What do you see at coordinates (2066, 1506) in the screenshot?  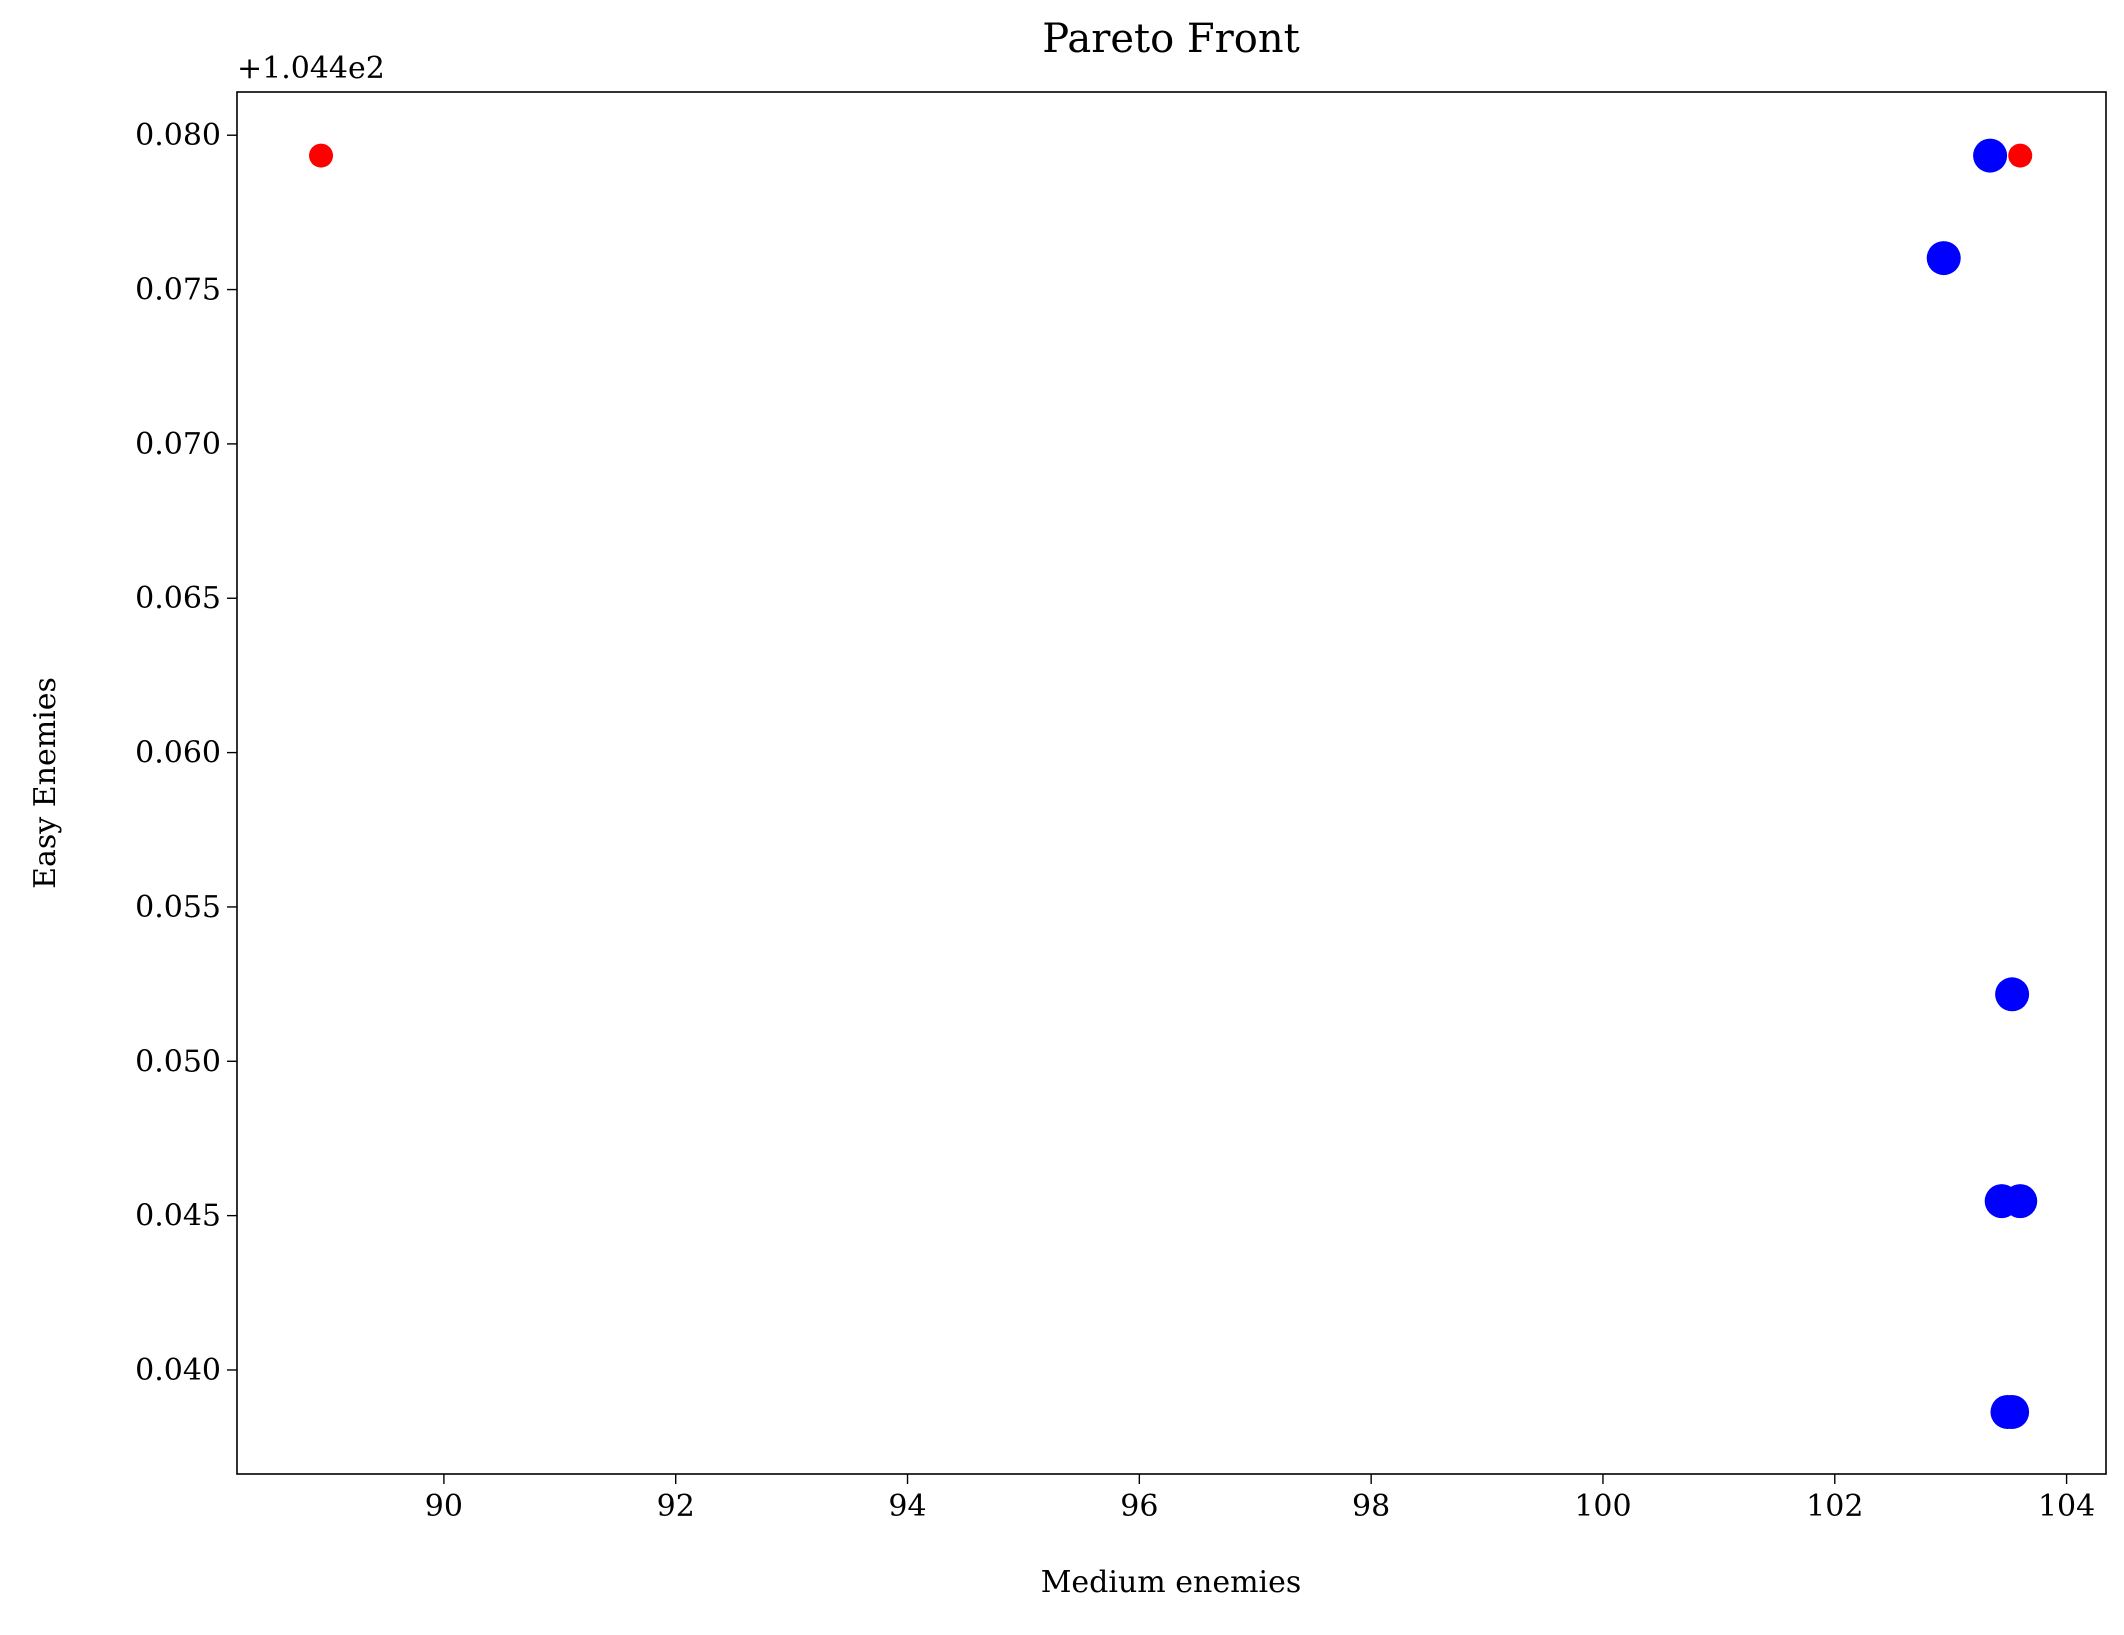 I see `x-tick-label: 104` at bounding box center [2066, 1506].